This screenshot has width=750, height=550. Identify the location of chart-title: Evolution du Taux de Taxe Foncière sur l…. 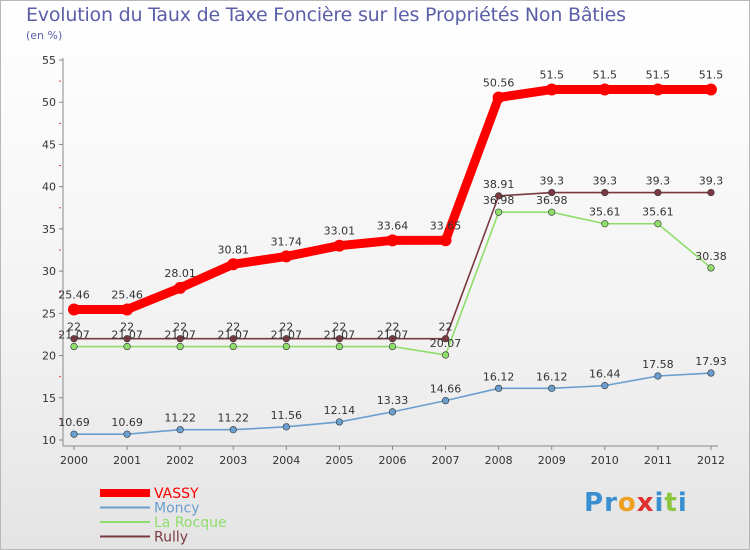
(326, 15).